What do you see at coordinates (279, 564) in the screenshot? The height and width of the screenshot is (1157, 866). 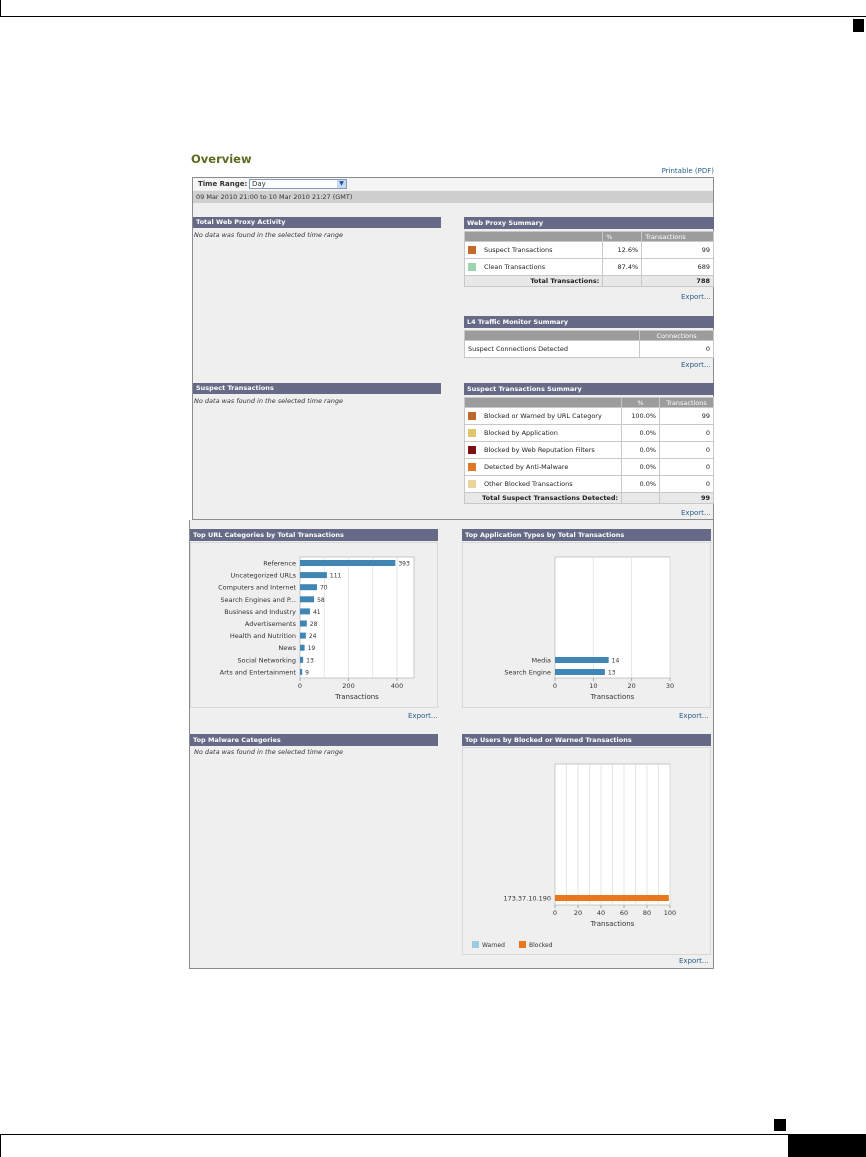 I see `category-label: Reference` at bounding box center [279, 564].